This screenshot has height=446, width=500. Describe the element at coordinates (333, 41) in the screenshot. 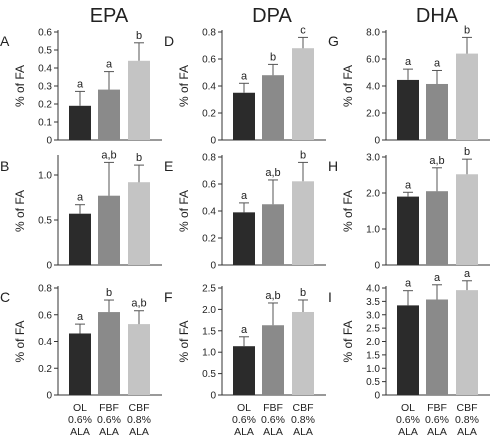

I see `panel-letter-g: G` at that location.